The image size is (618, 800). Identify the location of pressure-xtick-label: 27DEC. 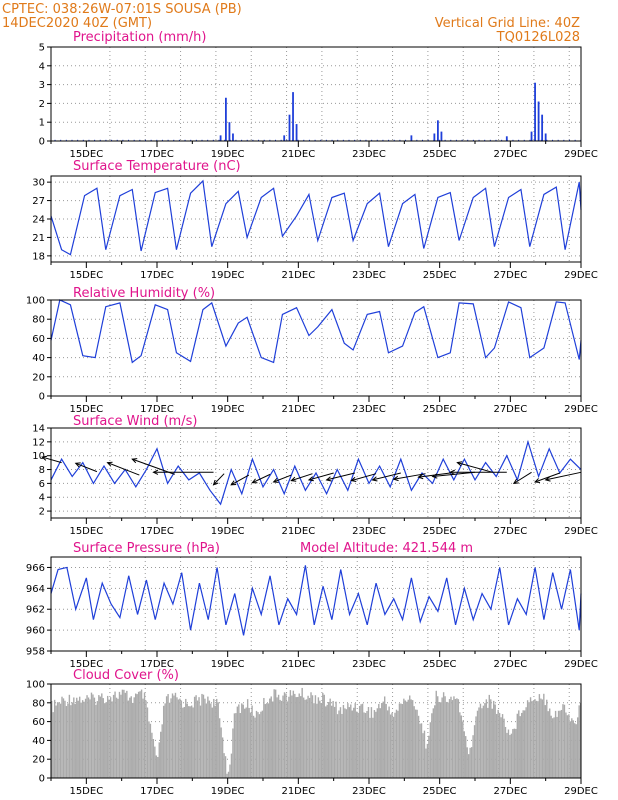
(510, 664).